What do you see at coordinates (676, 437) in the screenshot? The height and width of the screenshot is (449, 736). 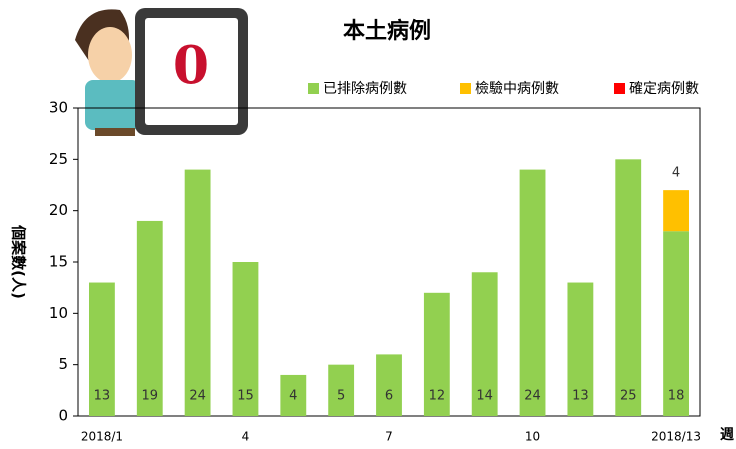 I see `x-tick-label: 2018/13` at bounding box center [676, 437].